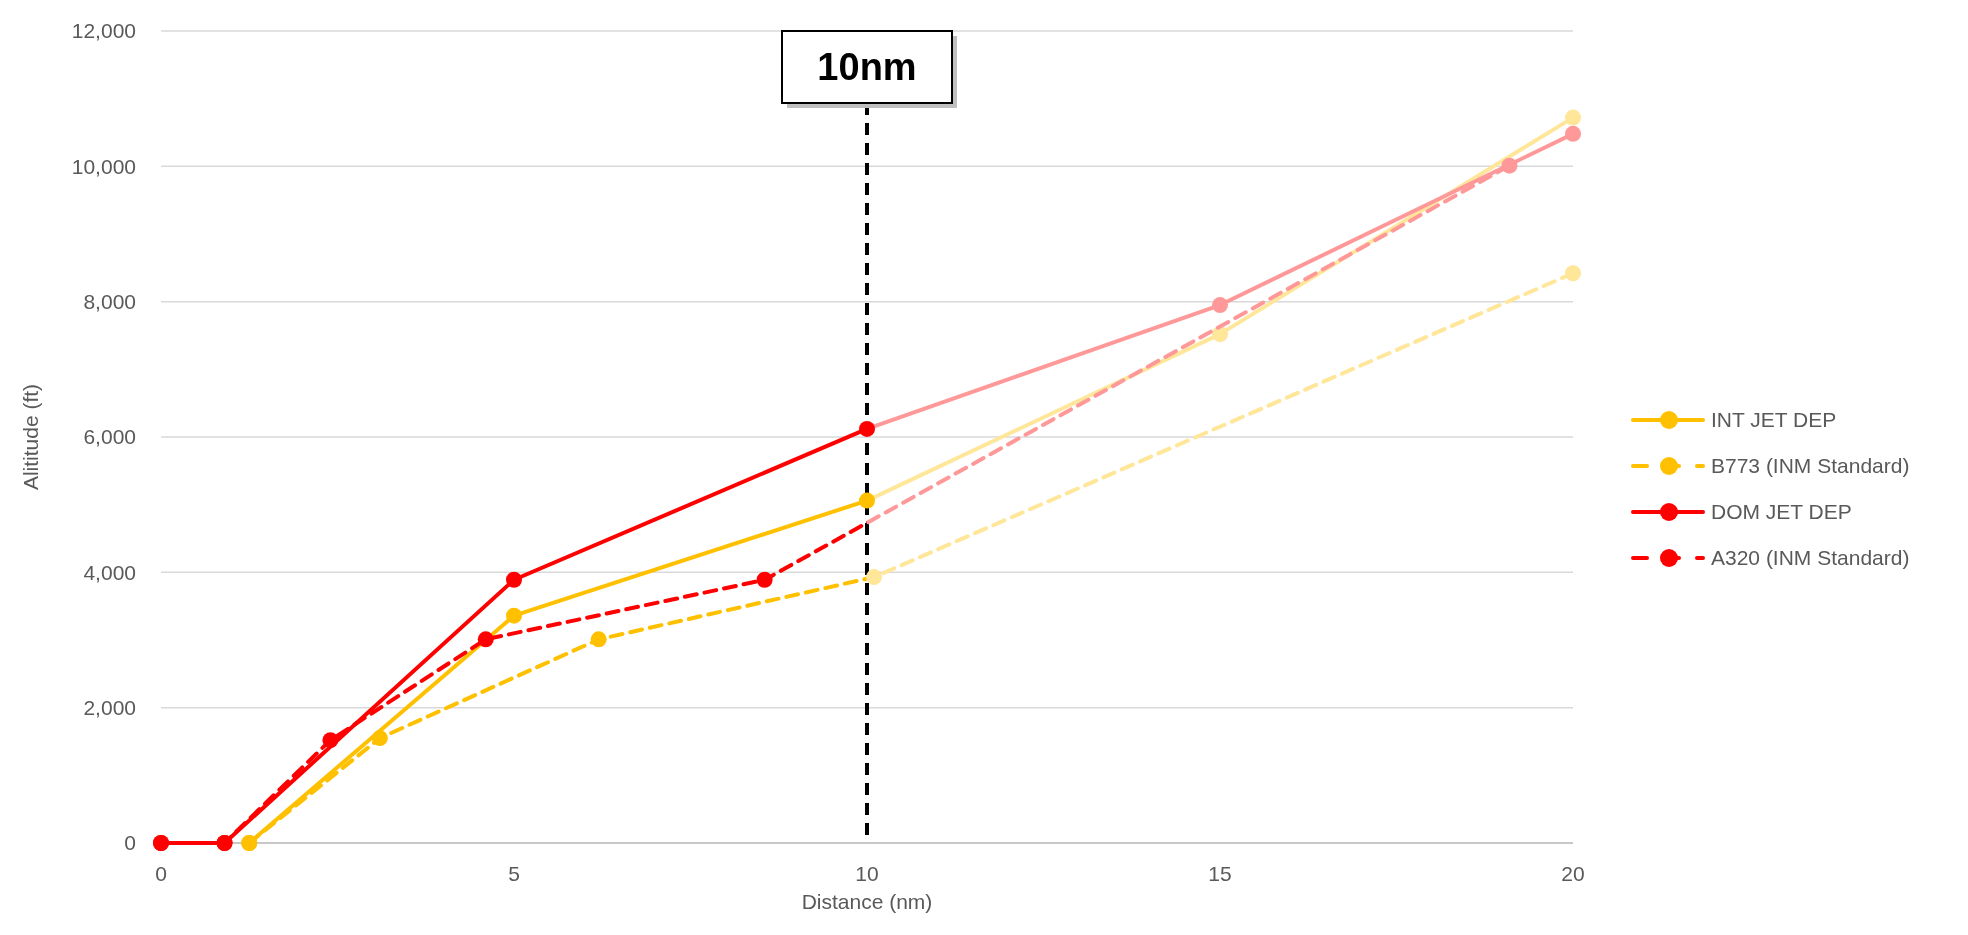  Describe the element at coordinates (1810, 558) in the screenshot. I see `legend-label: A320 (INM Standard)` at that location.